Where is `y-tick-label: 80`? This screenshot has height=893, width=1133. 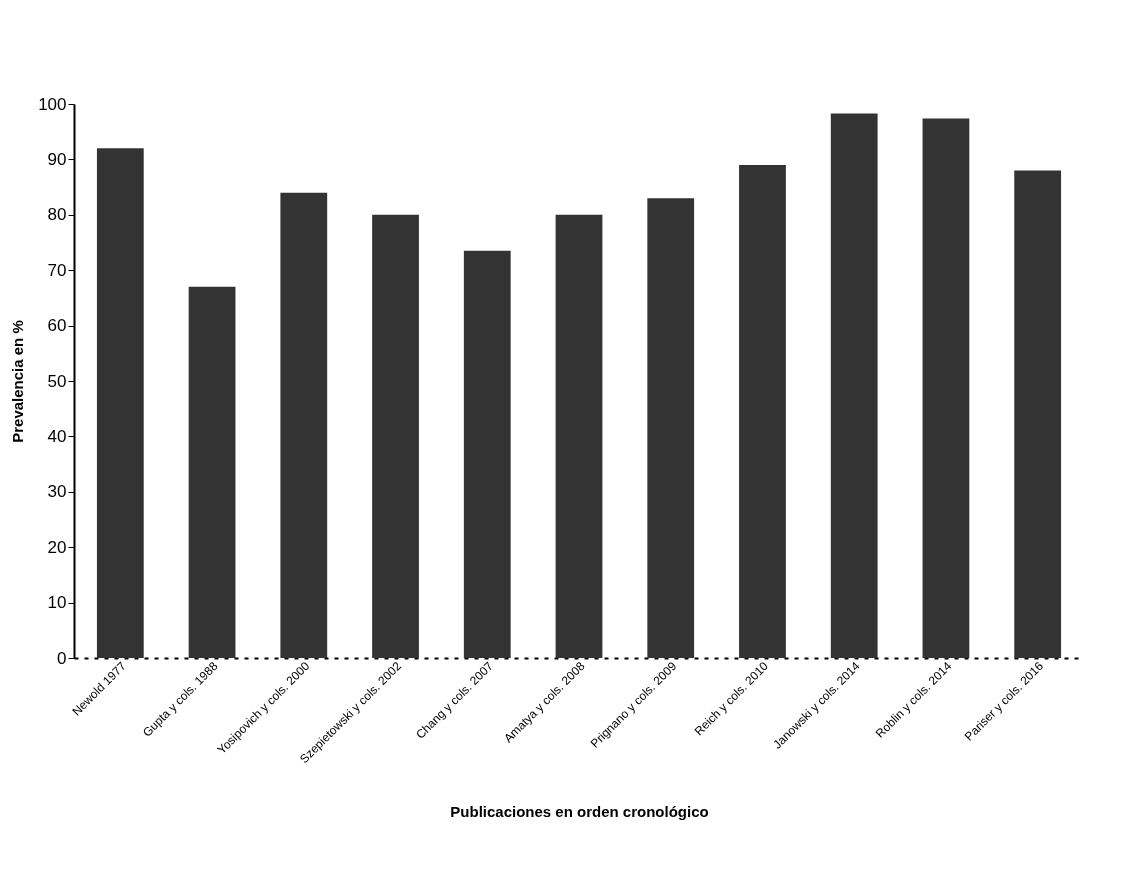 y-tick-label: 80 is located at coordinates (57, 215).